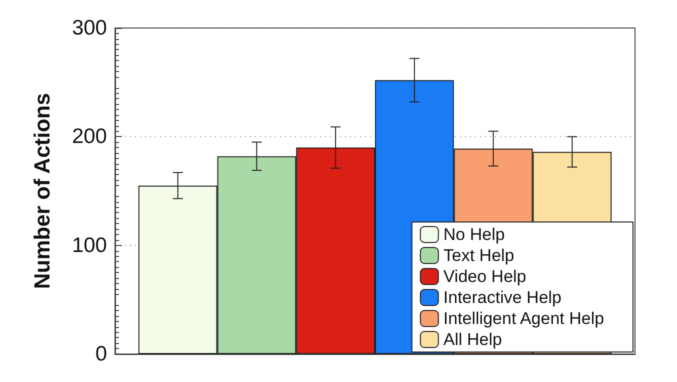  I want to click on y-tick-label: 0, so click(101, 354).